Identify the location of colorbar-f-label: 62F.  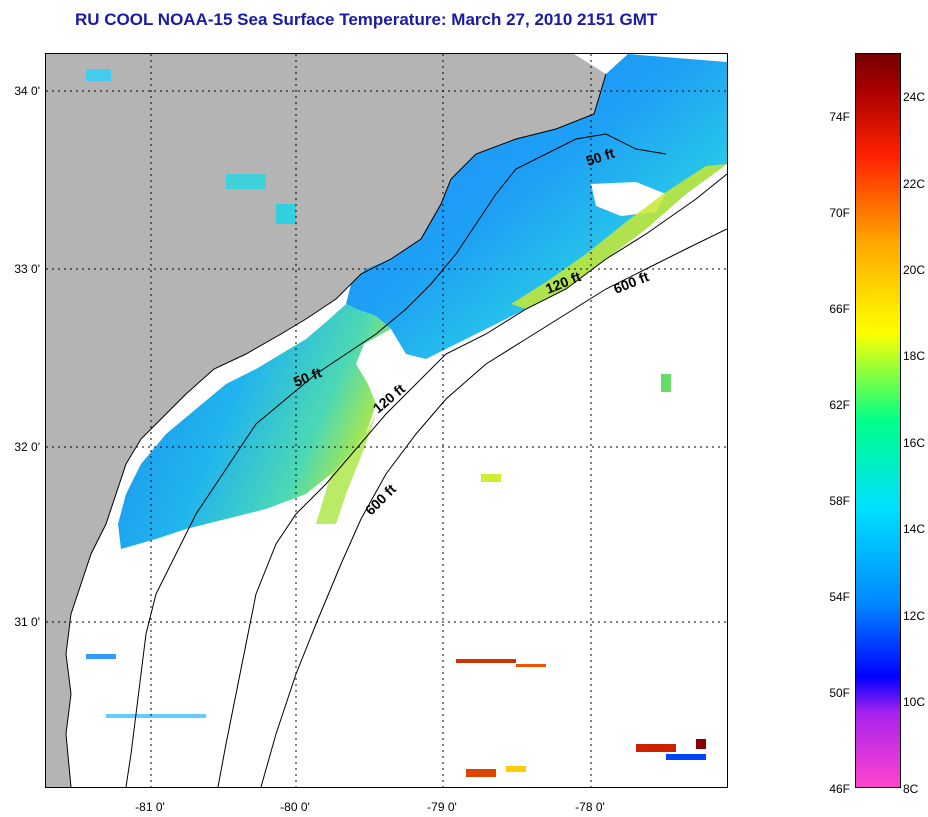
(839, 405).